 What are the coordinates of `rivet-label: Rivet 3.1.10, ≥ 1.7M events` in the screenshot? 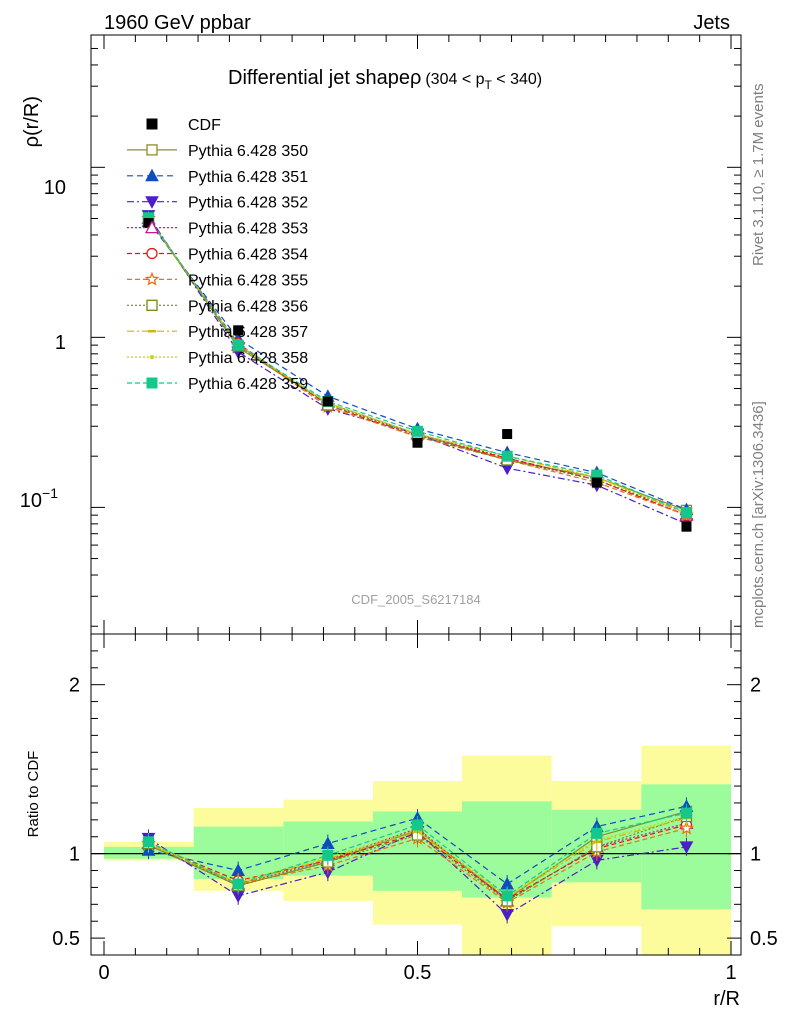 It's located at (758, 175).